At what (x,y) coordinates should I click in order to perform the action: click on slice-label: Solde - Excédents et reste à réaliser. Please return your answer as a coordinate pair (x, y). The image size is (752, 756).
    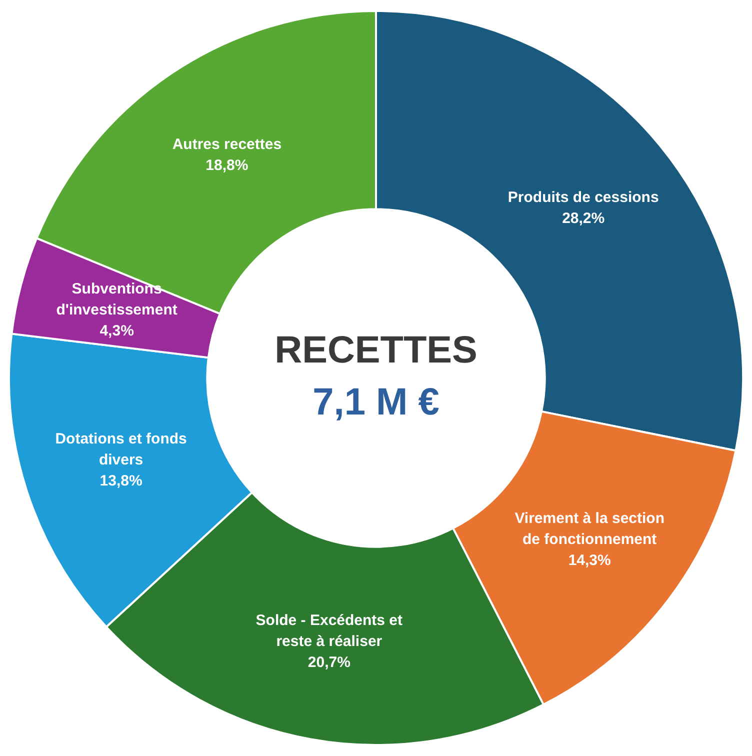
    Looking at the image, I should click on (329, 631).